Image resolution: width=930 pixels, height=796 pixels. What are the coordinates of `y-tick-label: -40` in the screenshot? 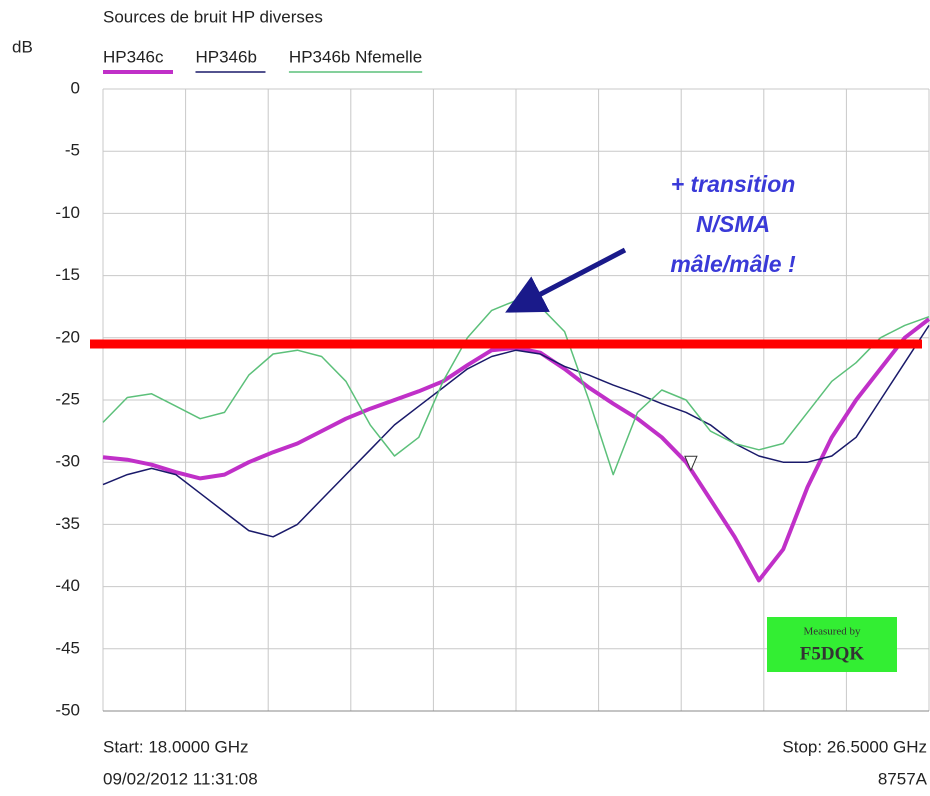 It's located at (67, 585).